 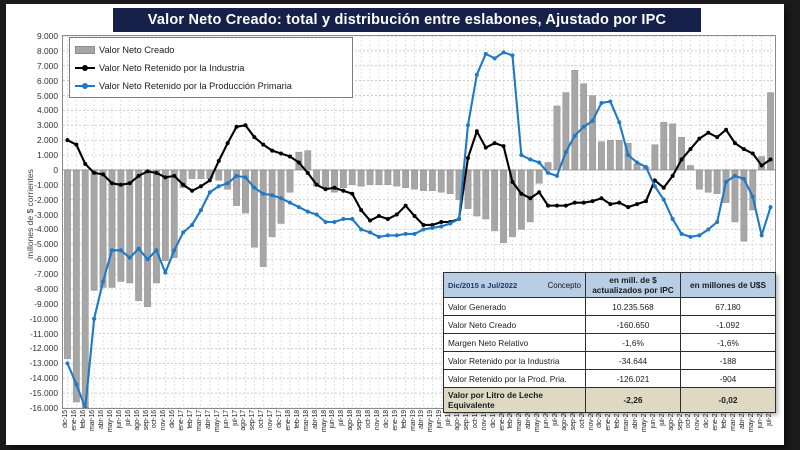 I want to click on x-tick-label: ago-17, so click(x=244, y=420).